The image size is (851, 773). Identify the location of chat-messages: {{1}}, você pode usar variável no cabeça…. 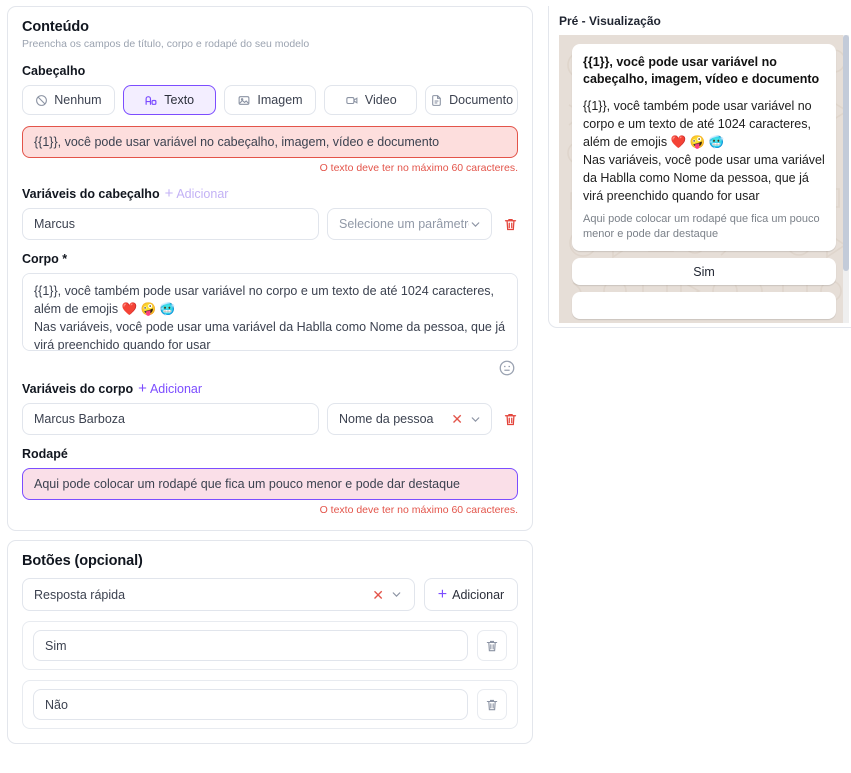
(704, 177).